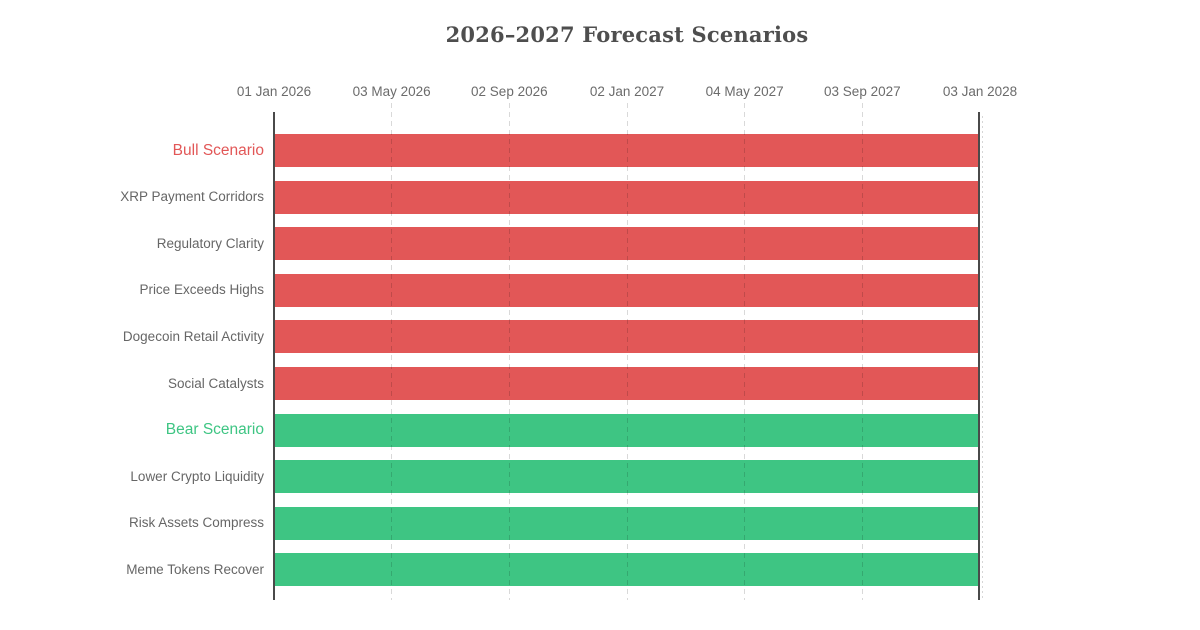 The width and height of the screenshot is (1200, 630). Describe the element at coordinates (196, 523) in the screenshot. I see `row-label: Risk Assets Compress` at that location.